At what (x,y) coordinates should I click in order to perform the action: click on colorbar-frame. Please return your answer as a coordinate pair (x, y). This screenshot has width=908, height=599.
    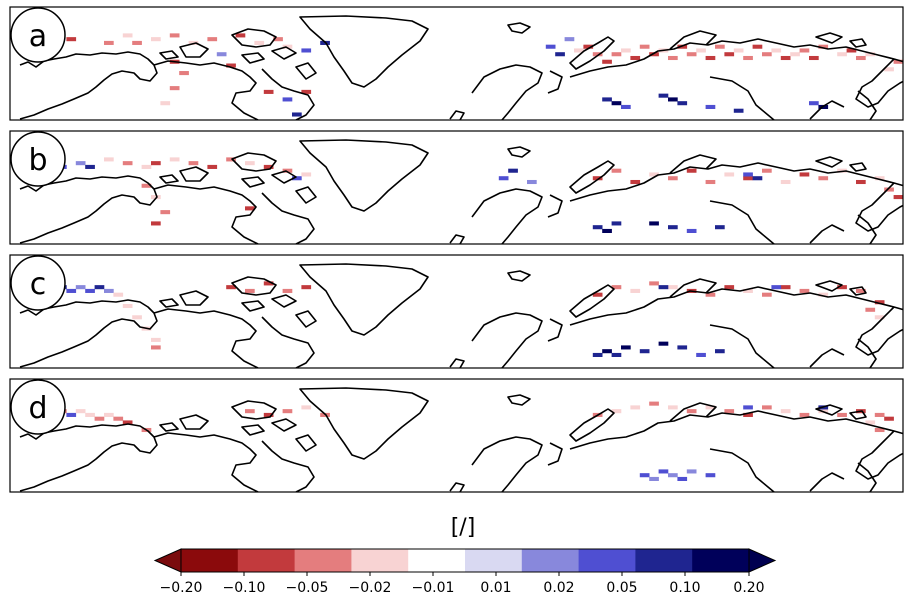
    Looking at the image, I should click on (465, 560).